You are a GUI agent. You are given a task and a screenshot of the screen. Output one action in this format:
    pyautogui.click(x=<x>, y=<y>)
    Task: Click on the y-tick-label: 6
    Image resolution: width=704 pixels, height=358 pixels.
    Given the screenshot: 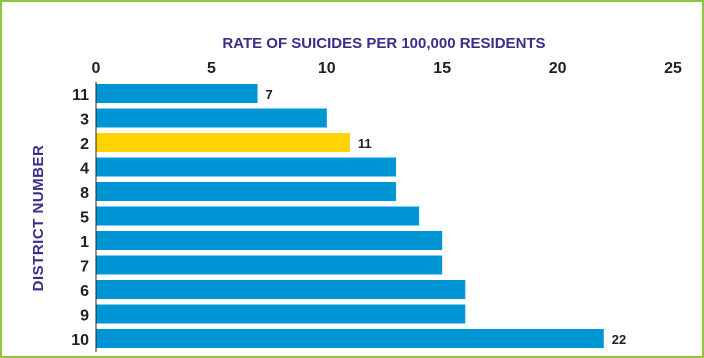 What is the action you would take?
    pyautogui.click(x=84, y=291)
    